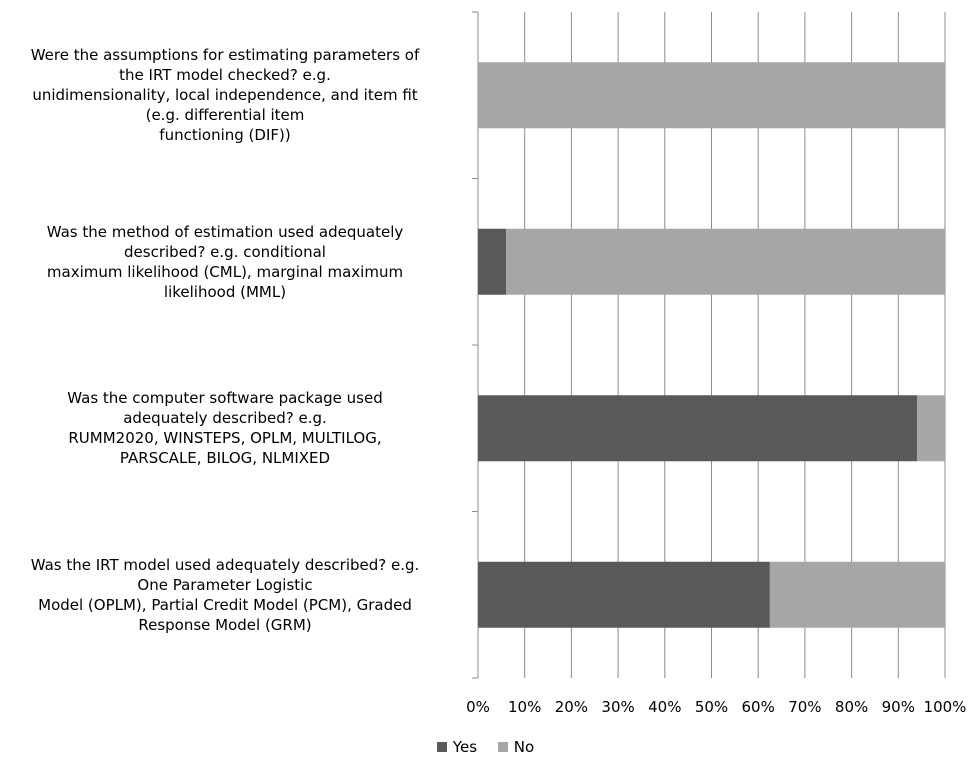 The width and height of the screenshot is (971, 759). What do you see at coordinates (502, 747) in the screenshot?
I see `legend-swatch-no` at bounding box center [502, 747].